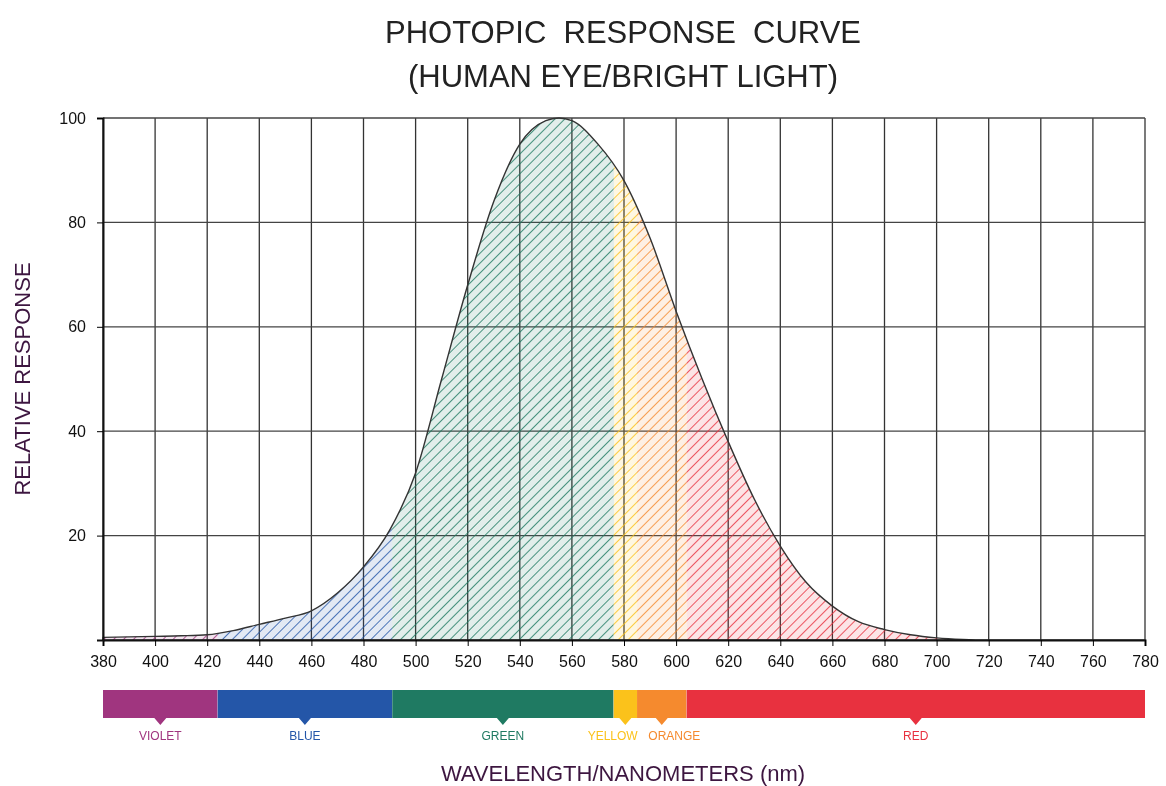  I want to click on x-tick-label: 420, so click(208, 661).